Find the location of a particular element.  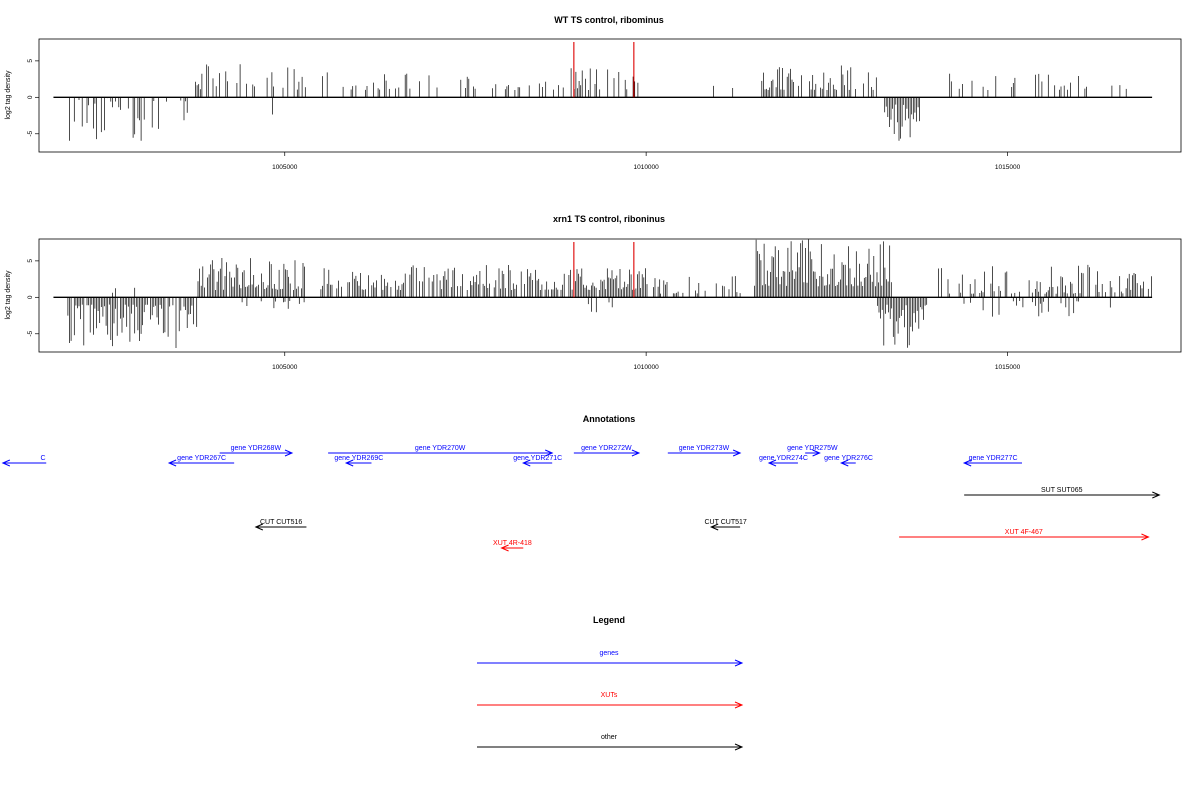

legend-item: XUTs is located at coordinates (610, 700).